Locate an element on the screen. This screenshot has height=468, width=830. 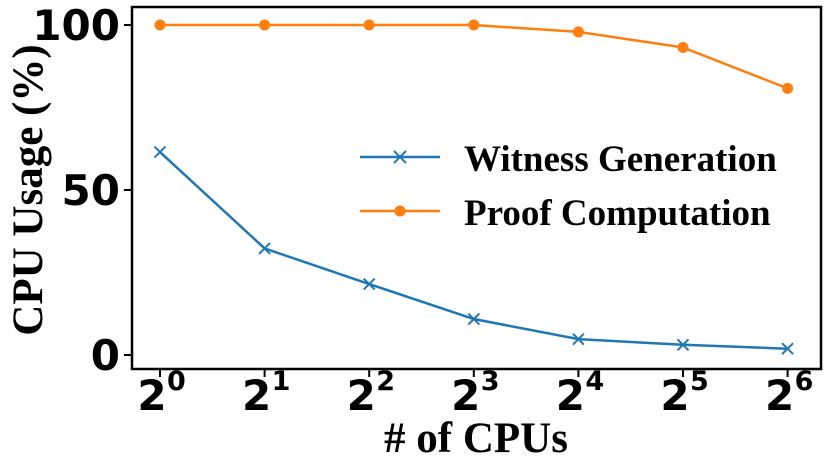
legend-entry-proof-computation: Proof Computation is located at coordinates (565, 213).